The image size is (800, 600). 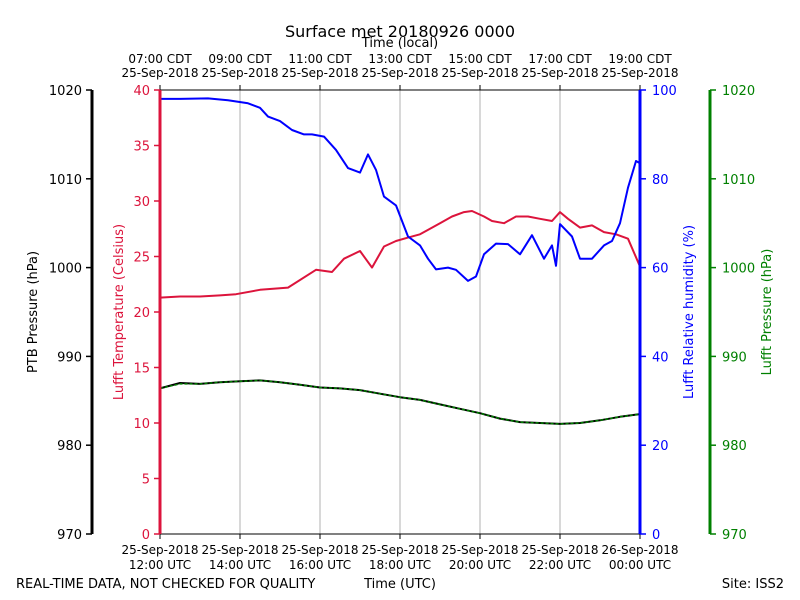 I want to click on x-tick-label-utc-time: 14:00 UTC, so click(x=240, y=565).